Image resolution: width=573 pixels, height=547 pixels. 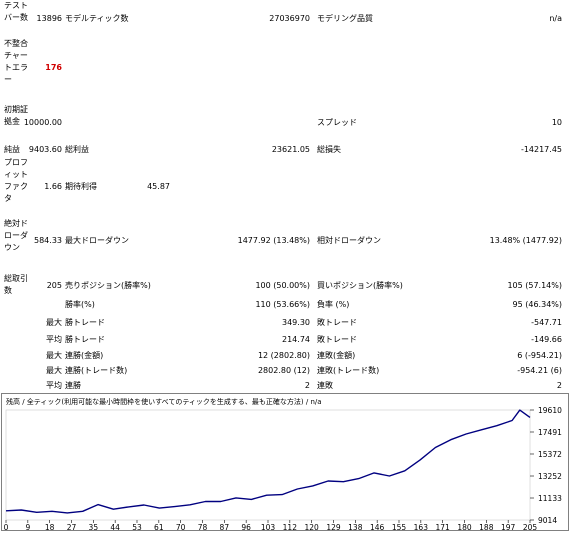 What do you see at coordinates (325, 385) in the screenshot?
I see `avg-cons-loss-label: 連敗` at bounding box center [325, 385].